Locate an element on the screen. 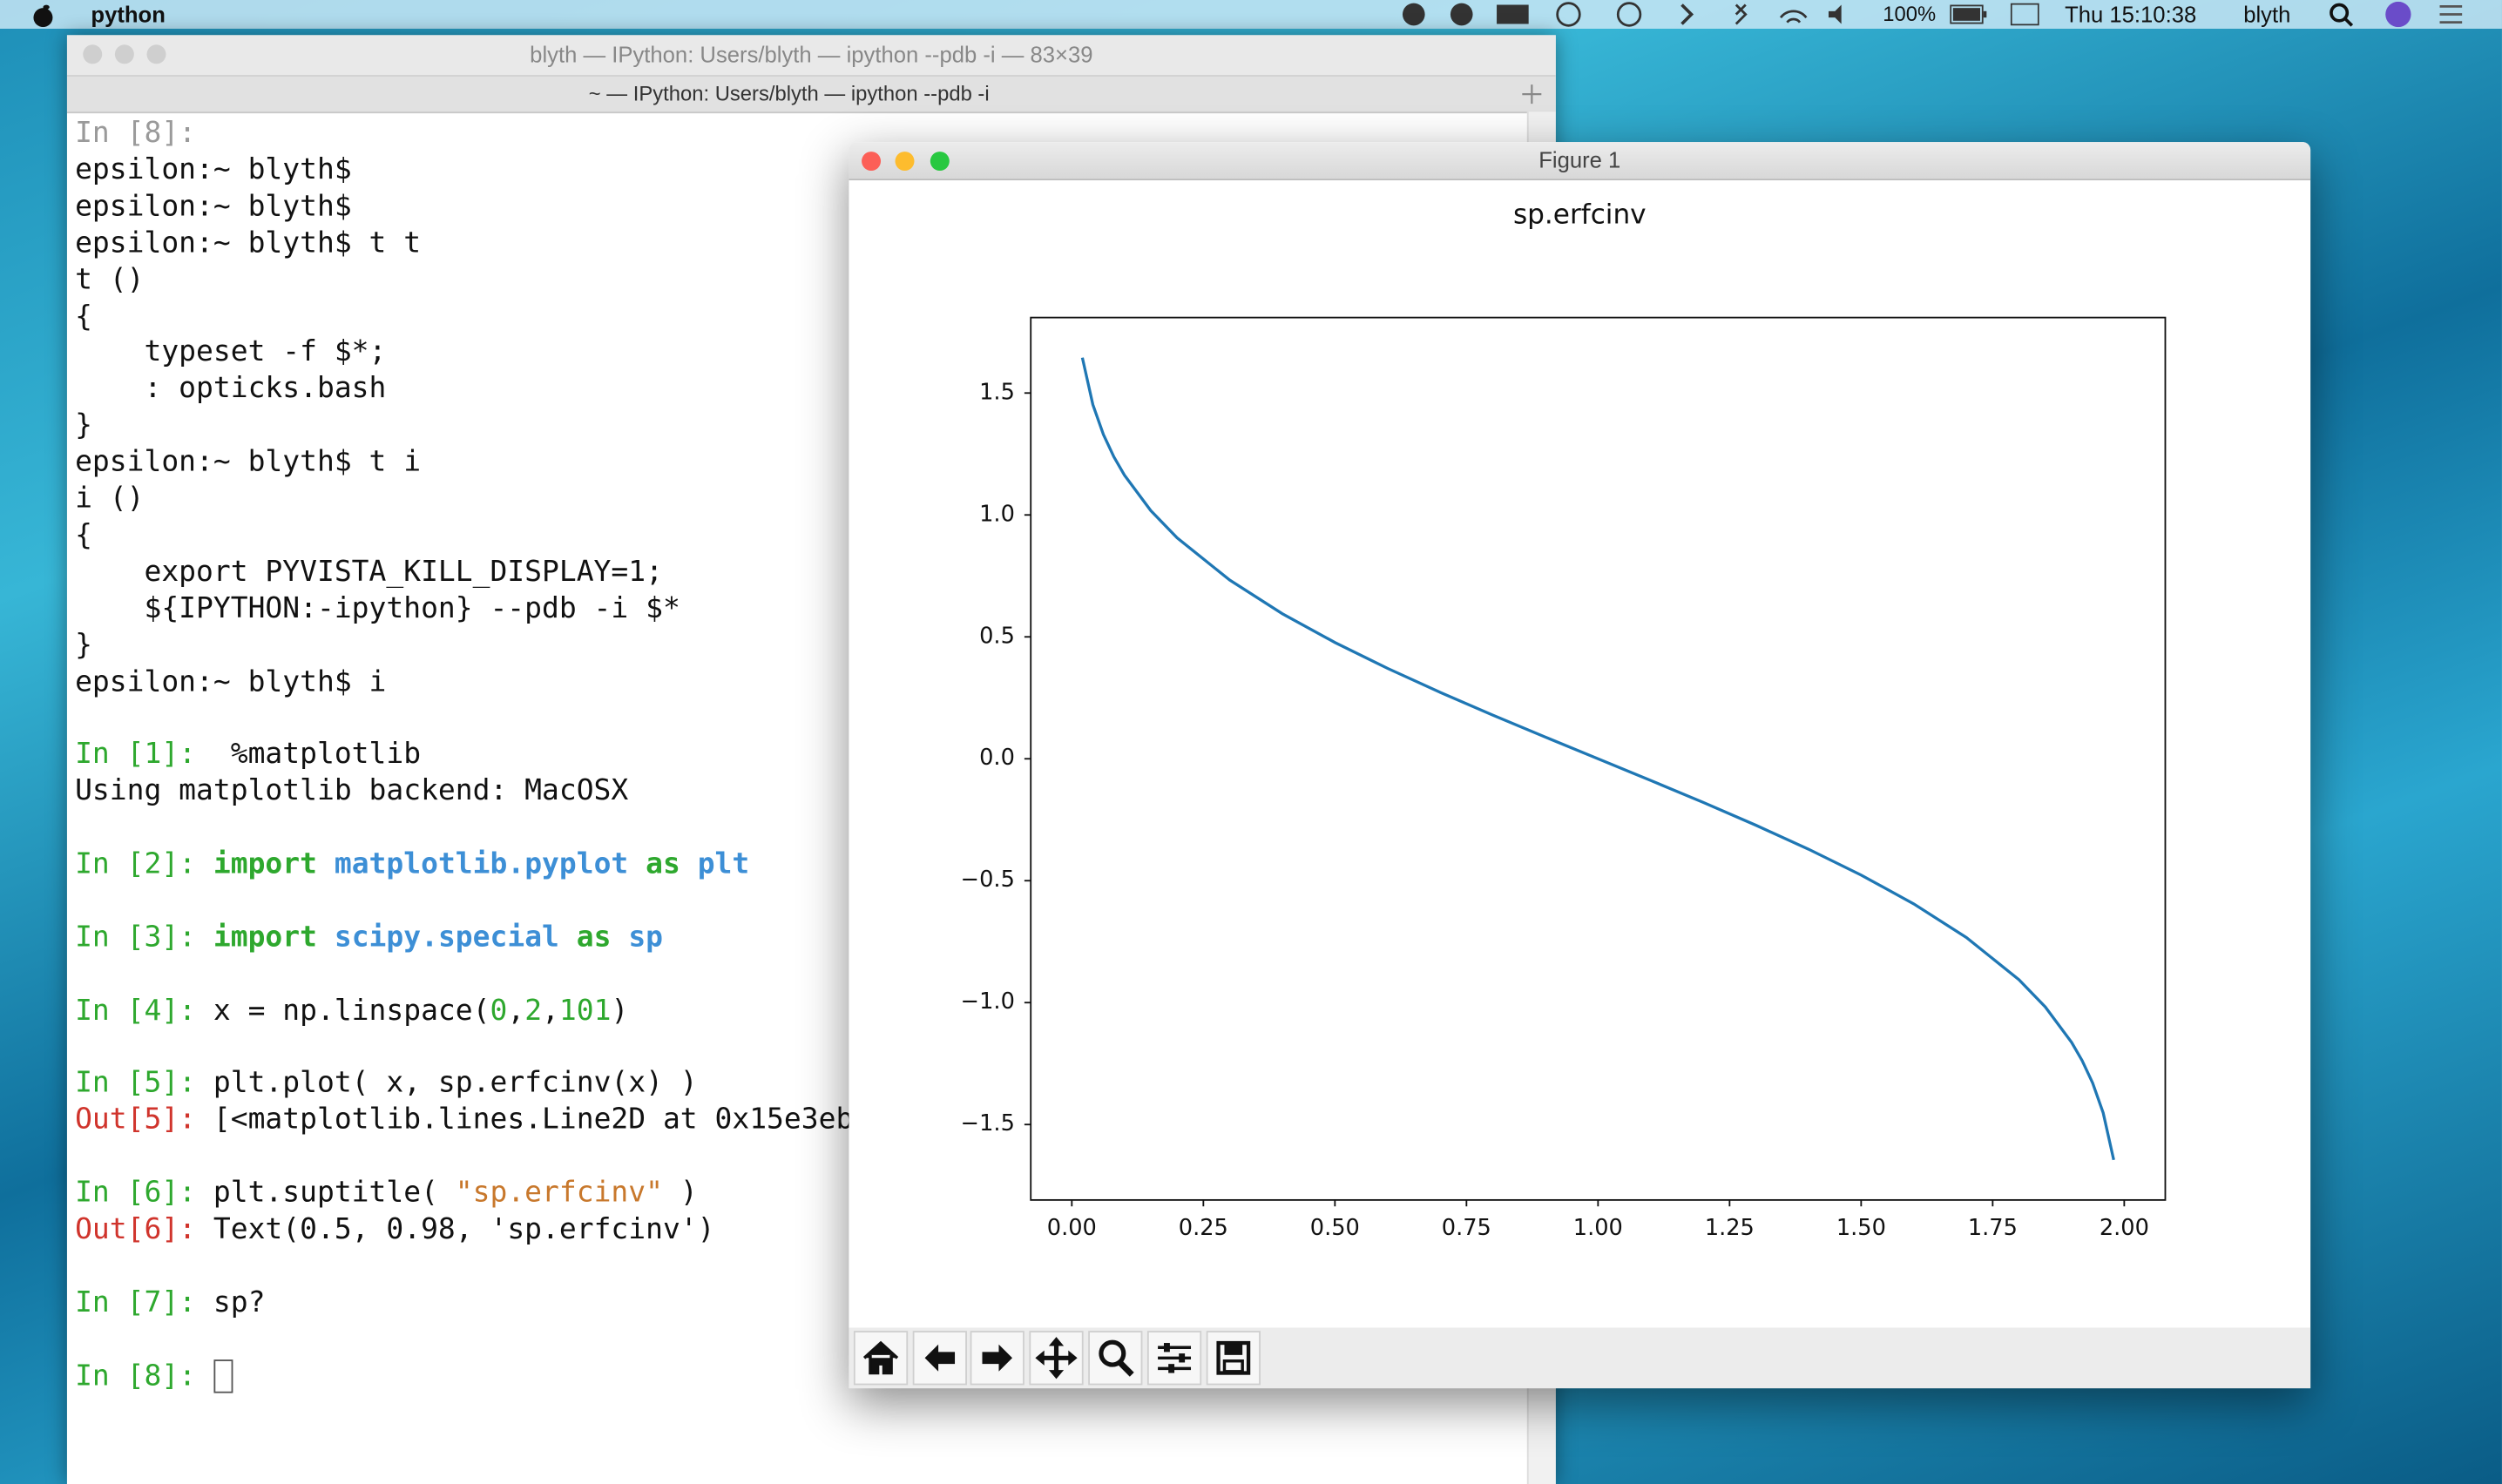 This screenshot has width=2502, height=1484. new-tab-button is located at coordinates (1532, 93).